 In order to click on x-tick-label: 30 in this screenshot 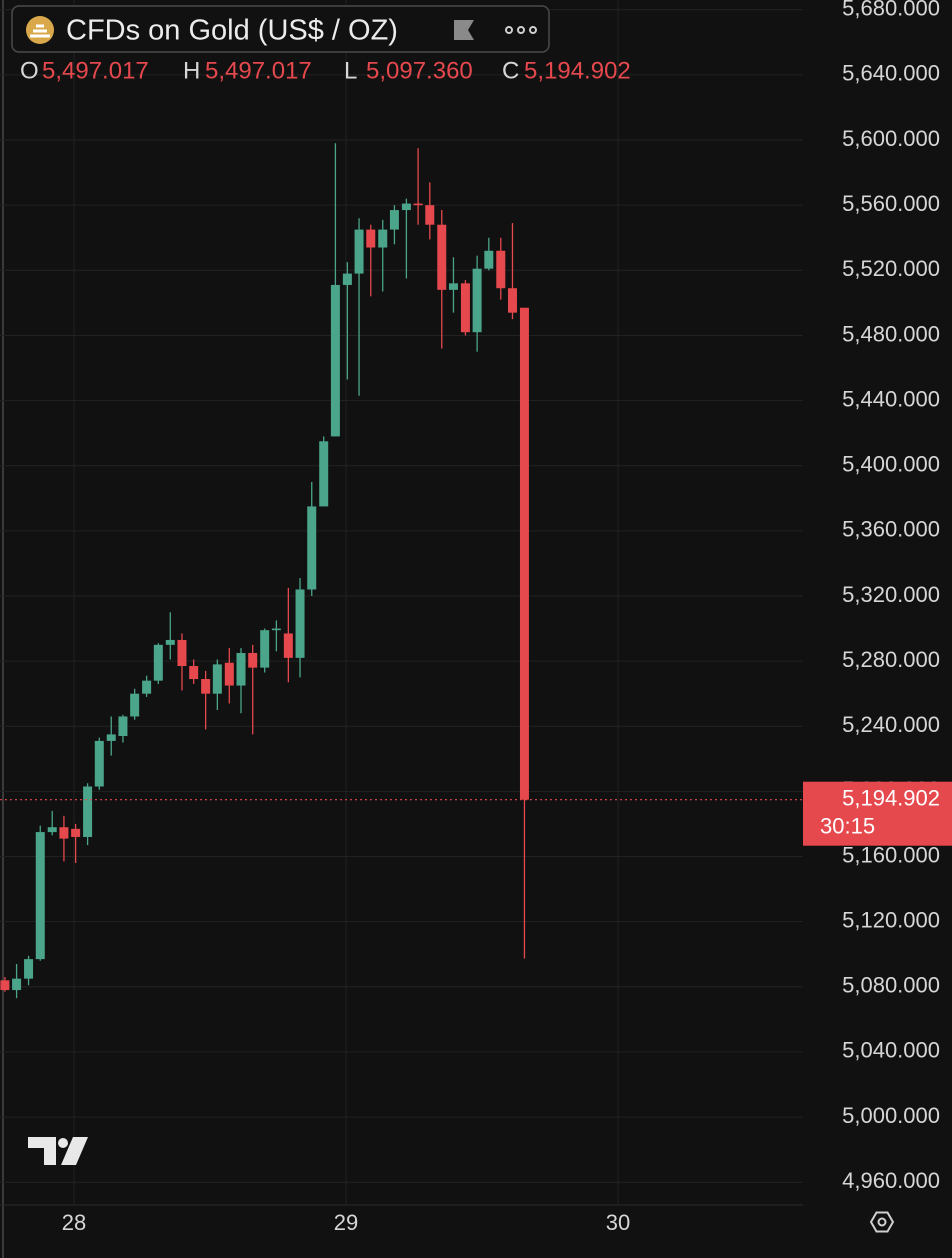, I will do `click(618, 1222)`.